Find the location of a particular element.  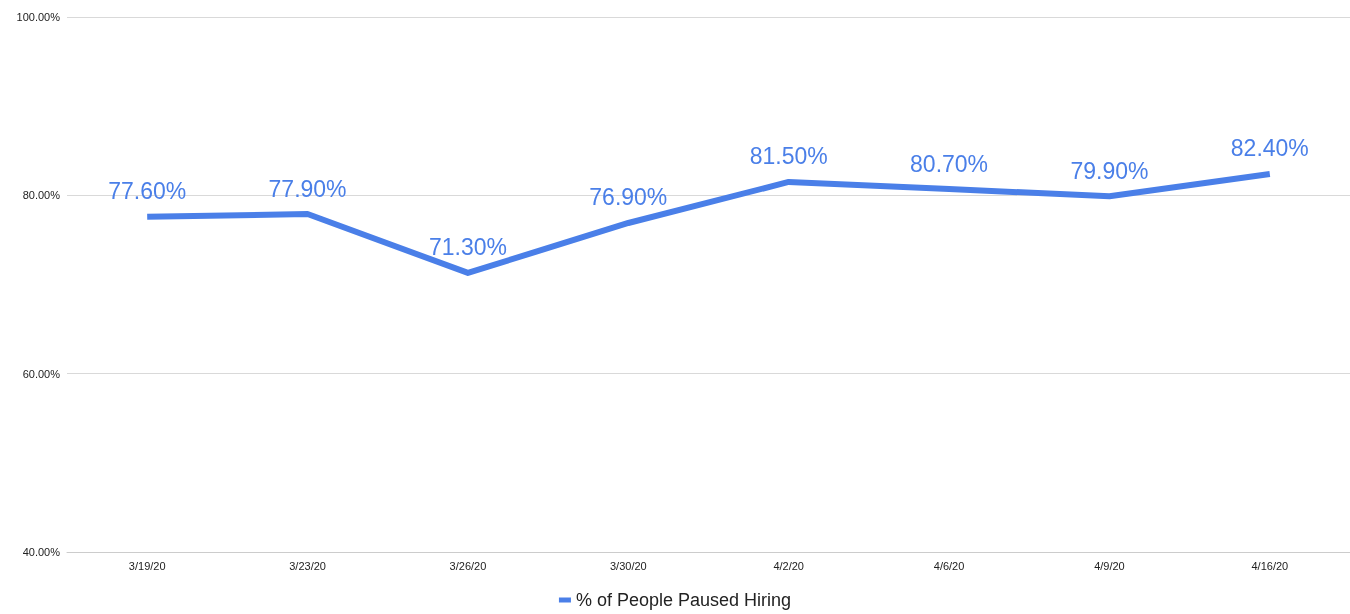

x-tick-label: 3/30/20 is located at coordinates (628, 565).